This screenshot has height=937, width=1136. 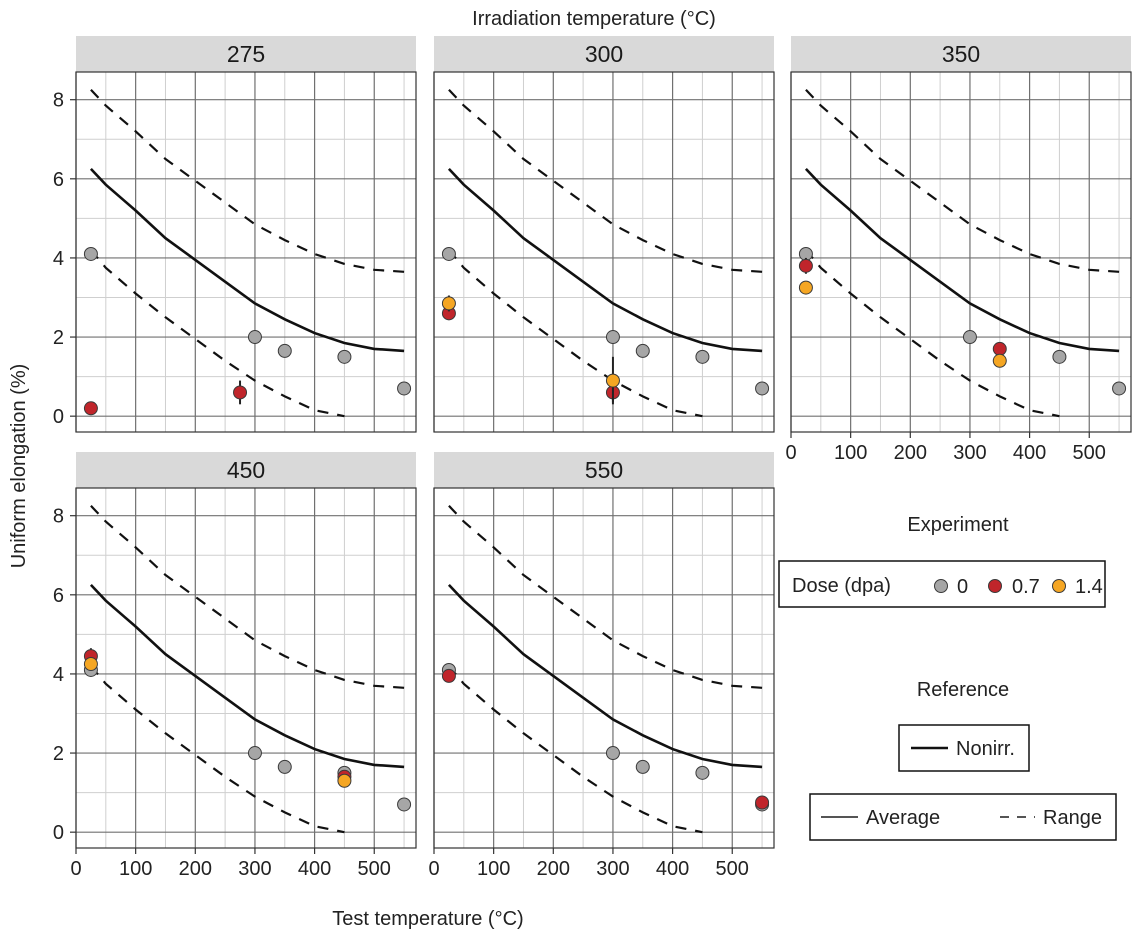 What do you see at coordinates (958, 525) in the screenshot?
I see `legend-experiment-title: Experiment` at bounding box center [958, 525].